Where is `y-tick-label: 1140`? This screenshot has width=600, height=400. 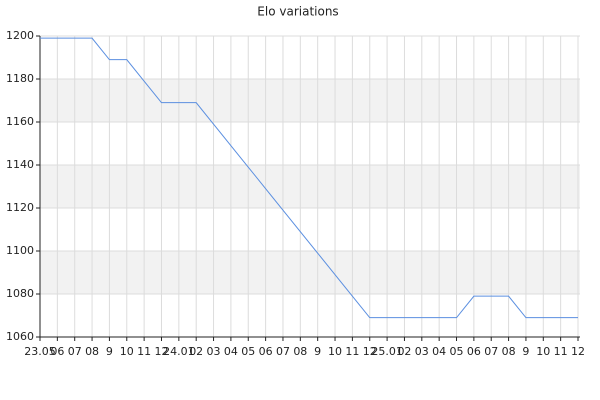 y-tick-label: 1140 is located at coordinates (20, 164).